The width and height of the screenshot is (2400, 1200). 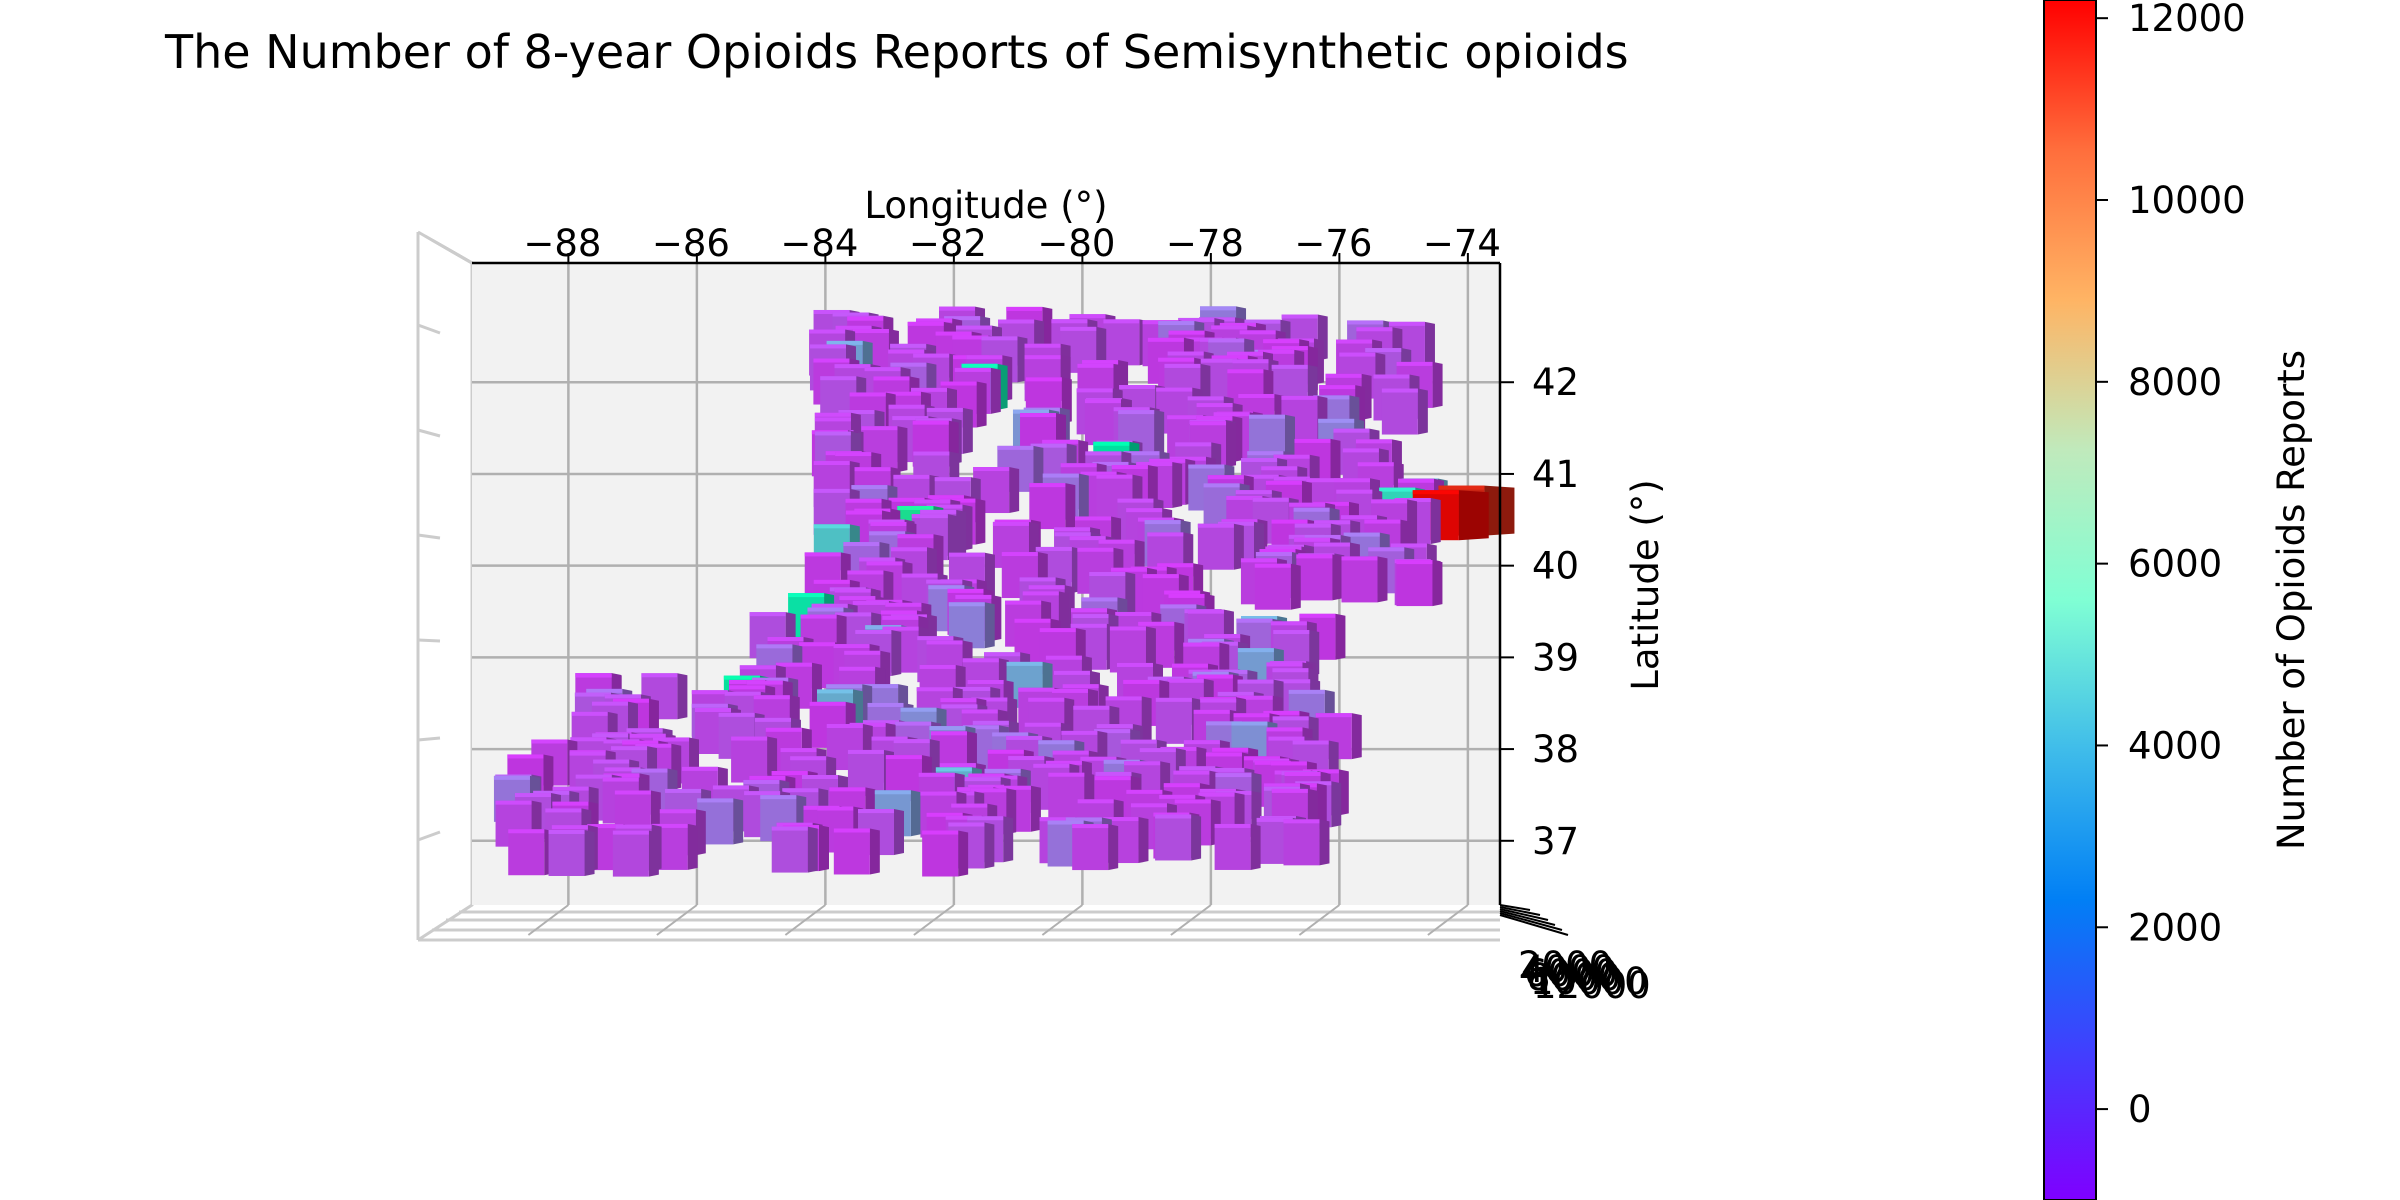 I want to click on x-floor-grid-line, so click(x=677, y=920).